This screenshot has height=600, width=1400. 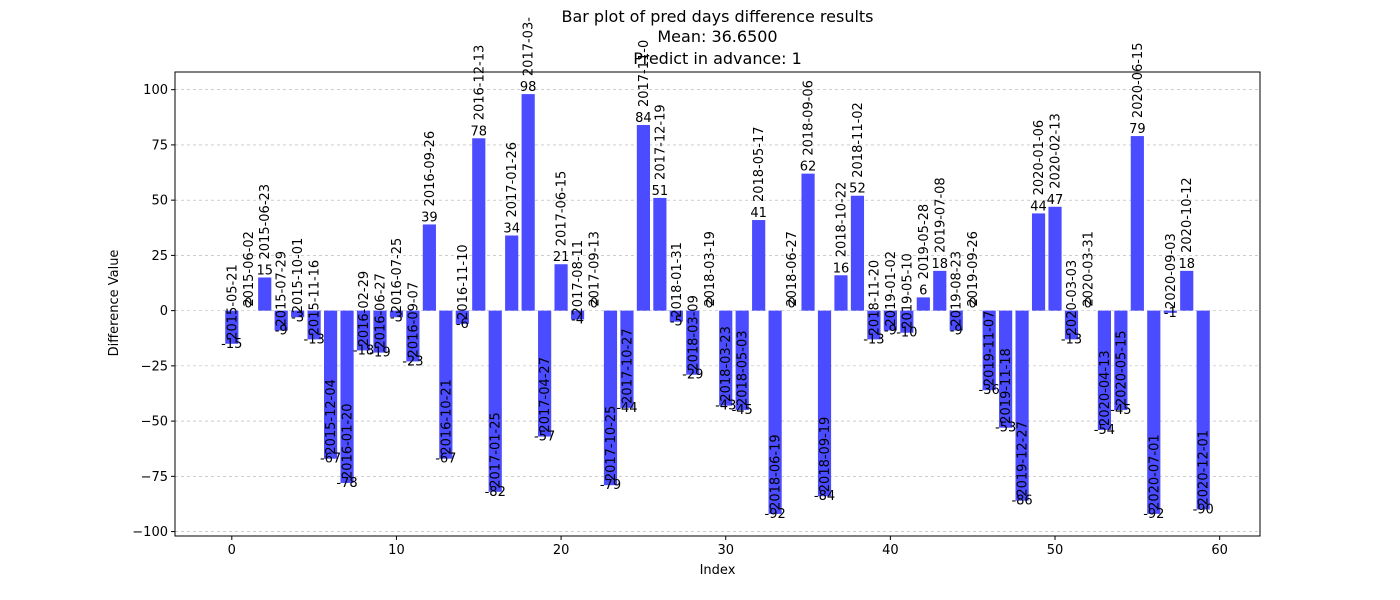 What do you see at coordinates (265, 222) in the screenshot?
I see `bar-date-label: 2015-06-23` at bounding box center [265, 222].